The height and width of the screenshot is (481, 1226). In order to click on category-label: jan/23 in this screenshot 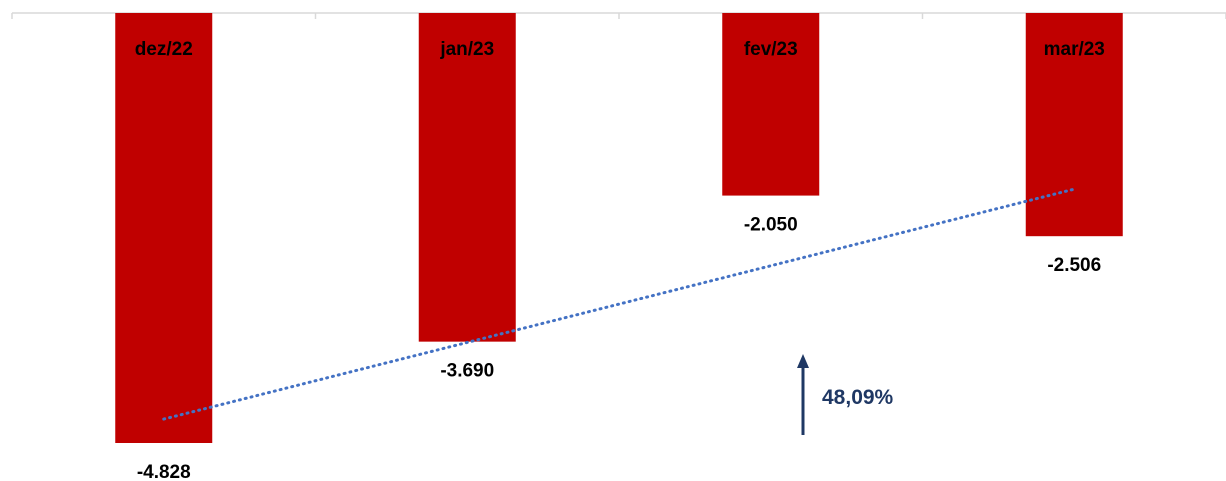, I will do `click(466, 49)`.